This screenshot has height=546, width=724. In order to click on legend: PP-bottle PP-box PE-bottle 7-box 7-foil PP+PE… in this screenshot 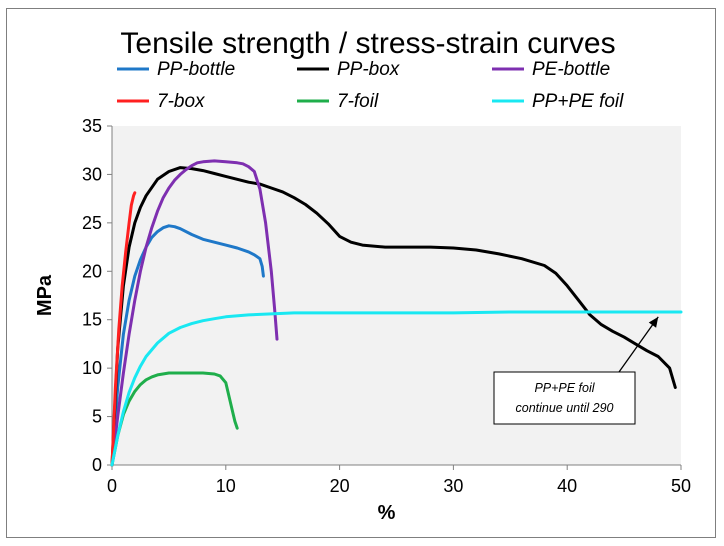, I will do `click(370, 85)`.